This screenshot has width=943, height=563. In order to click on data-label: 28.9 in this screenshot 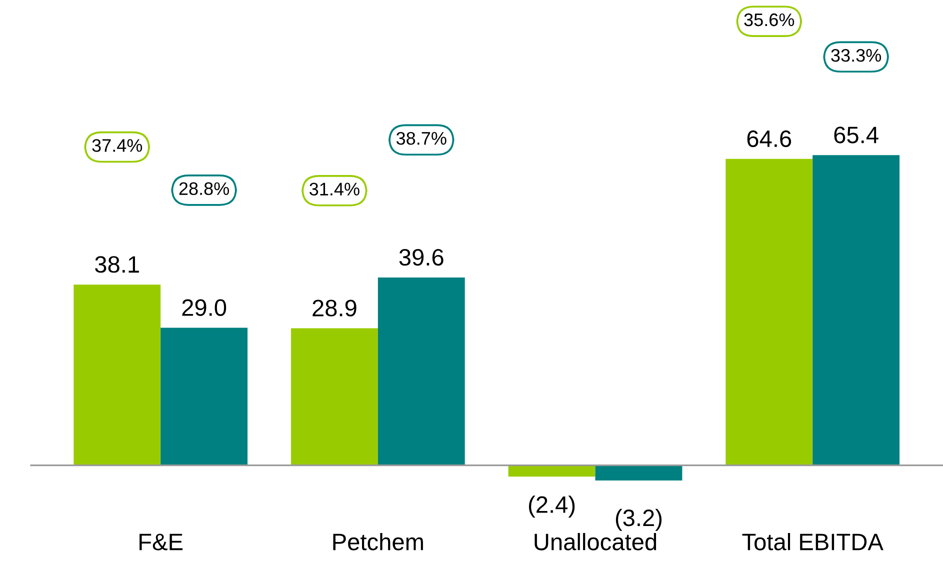, I will do `click(334, 308)`.